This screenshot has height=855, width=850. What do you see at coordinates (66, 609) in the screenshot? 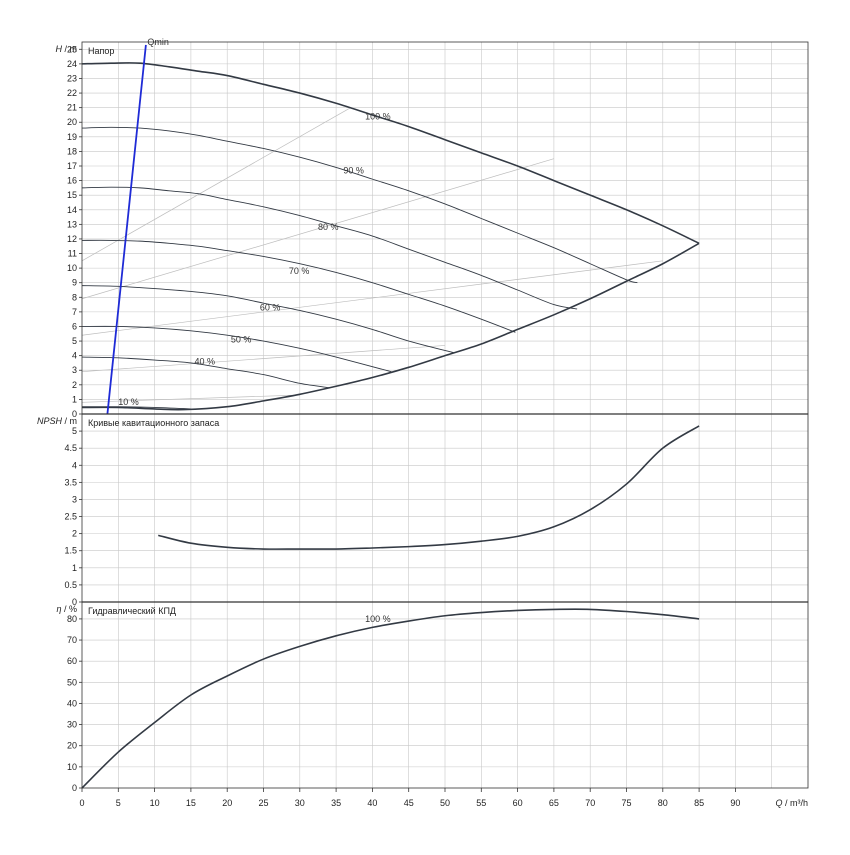
I see `eff-y-axis-label: η / %` at bounding box center [66, 609].